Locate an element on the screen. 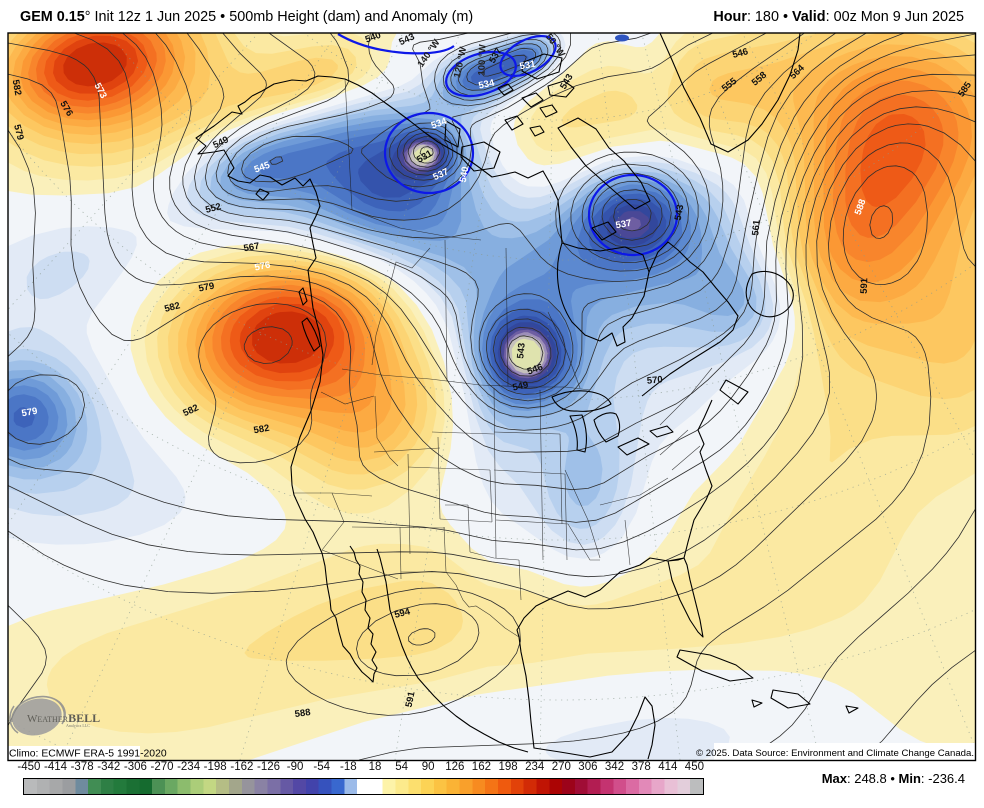 This screenshot has width=984, height=808. svg-text: 545 is located at coordinates (262, 168).